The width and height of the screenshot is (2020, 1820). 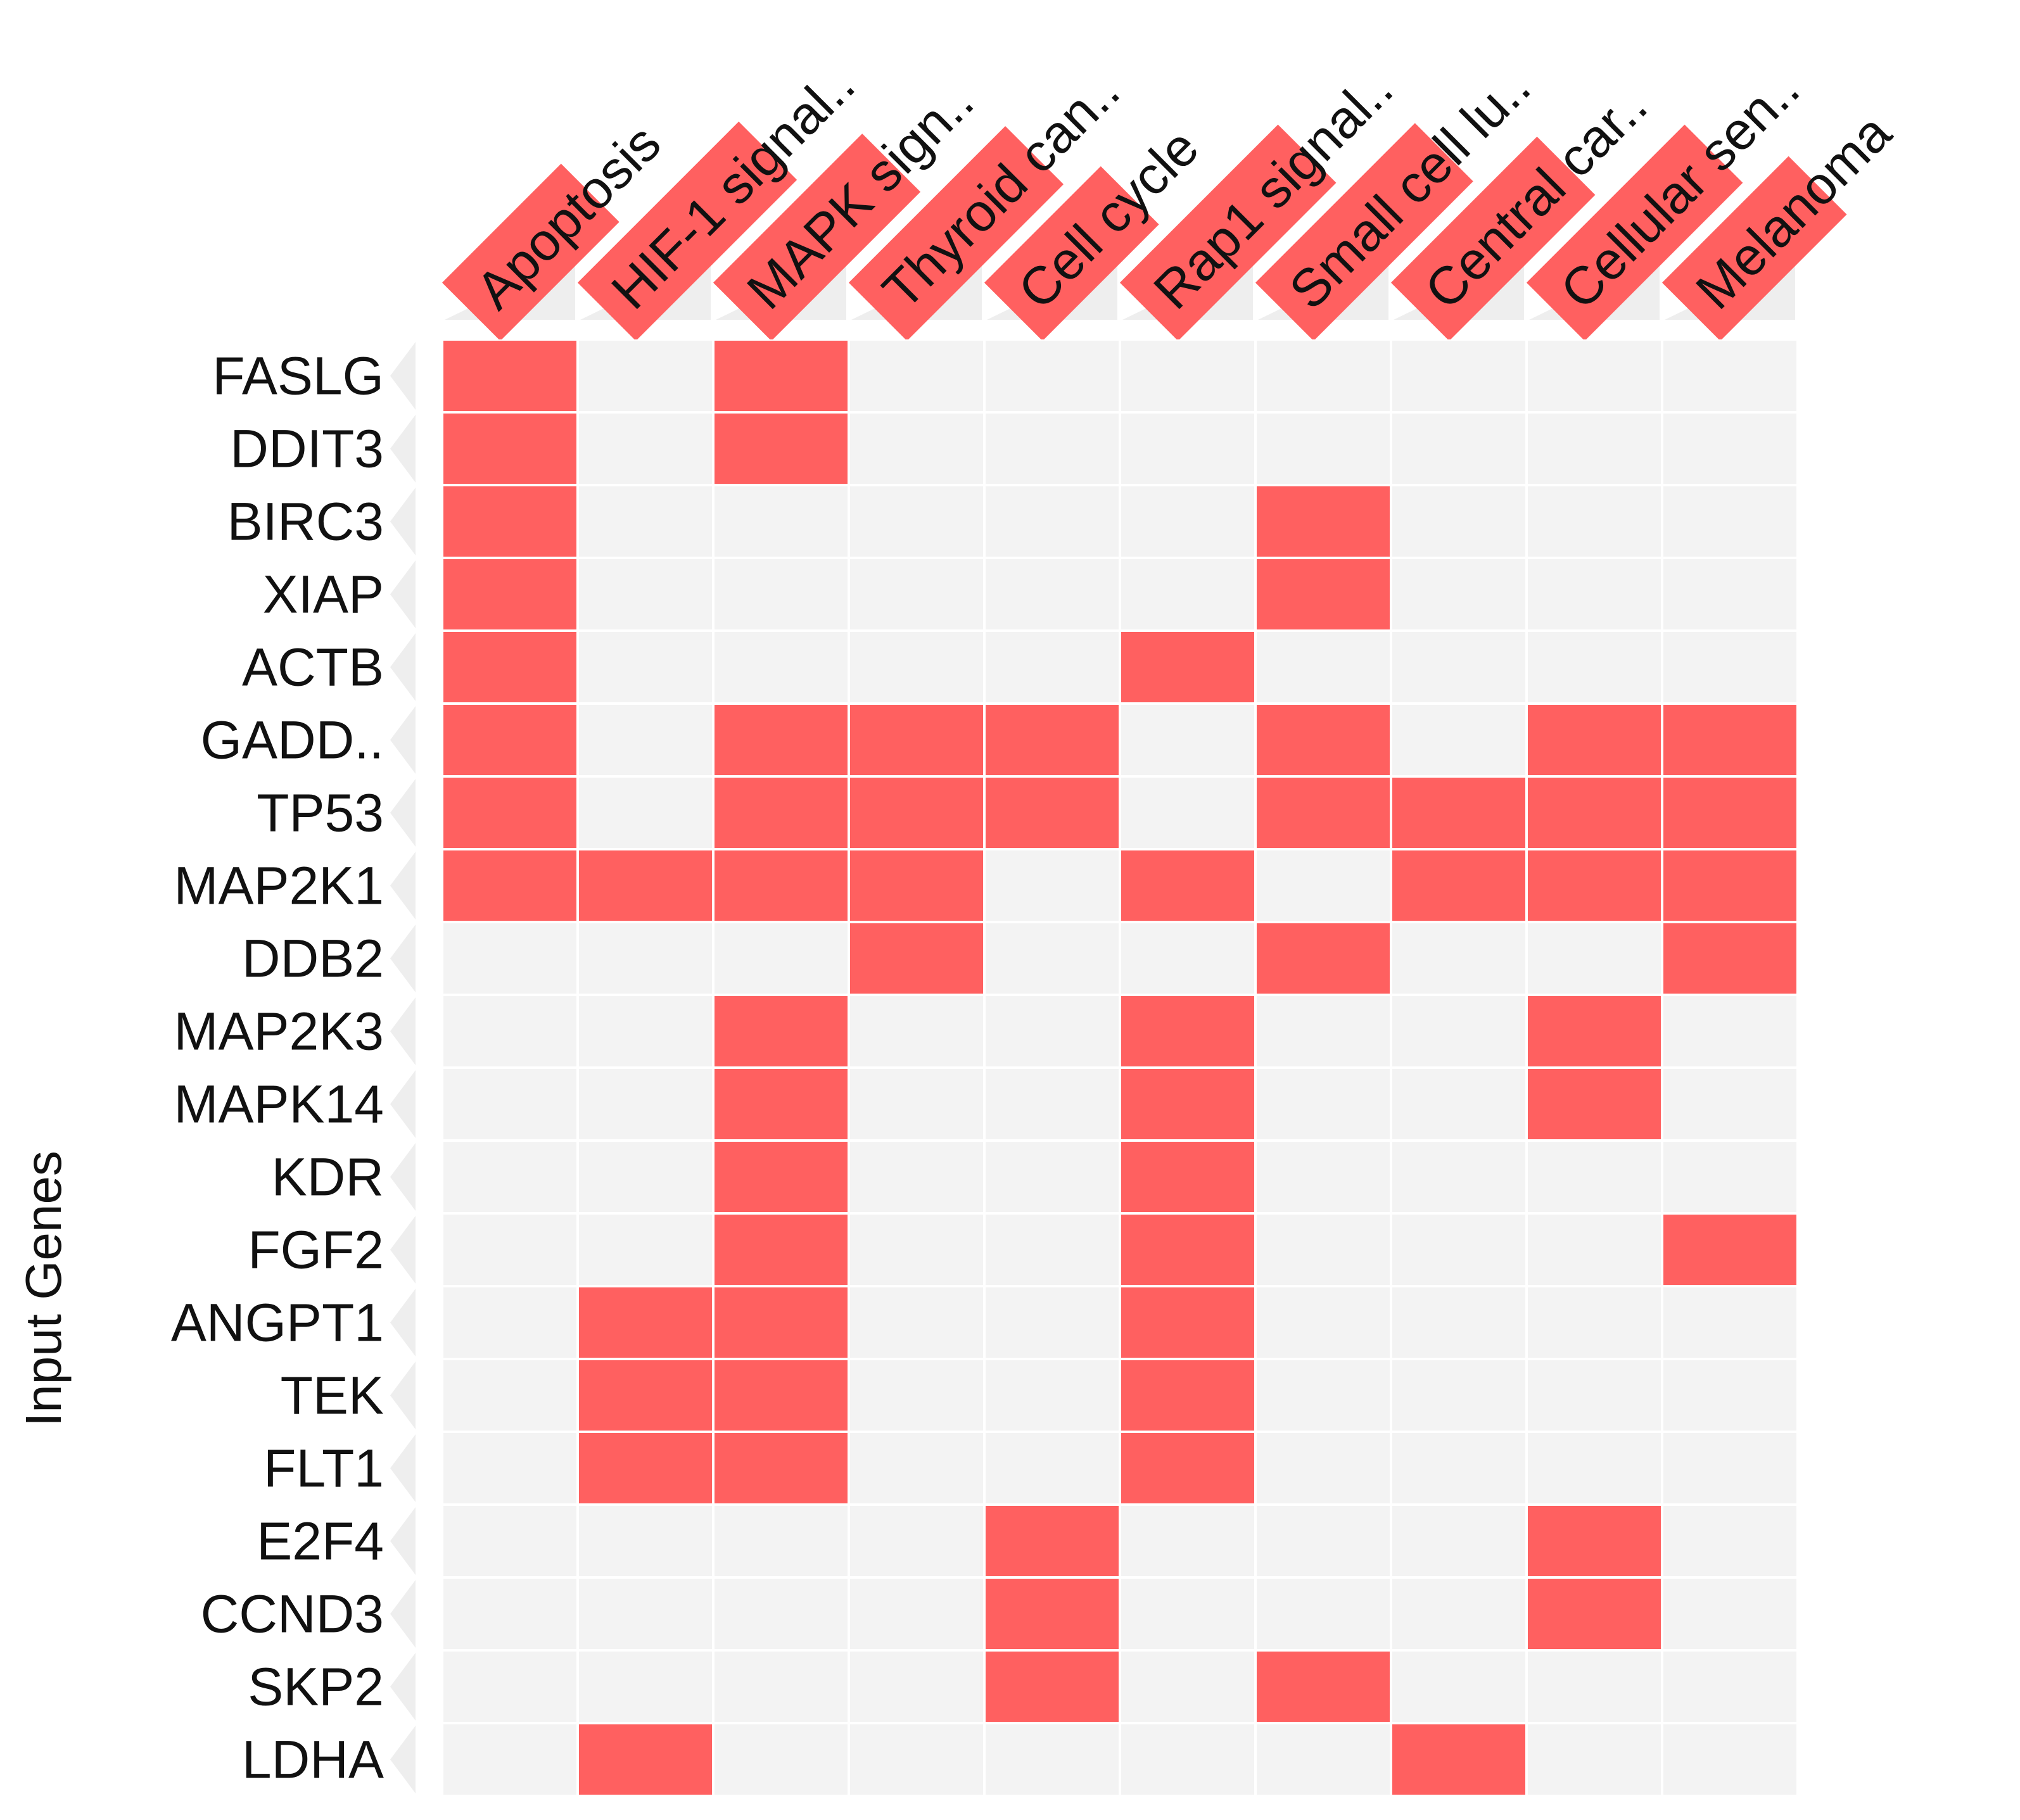 What do you see at coordinates (279, 886) in the screenshot?
I see `row-label: MAP2K1` at bounding box center [279, 886].